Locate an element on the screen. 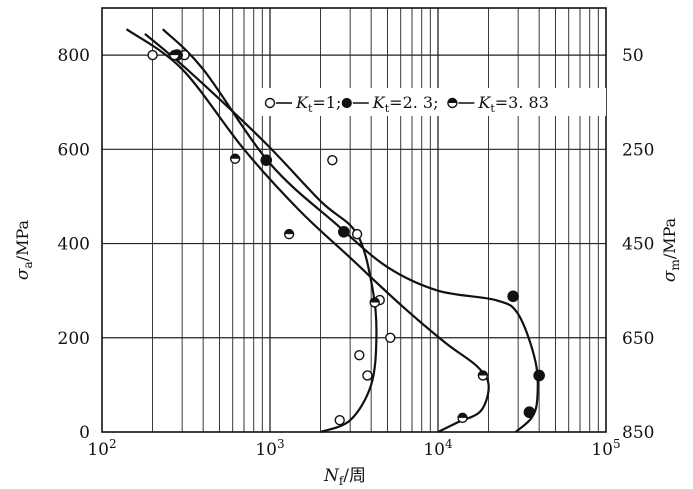  y2-axis-label: σm/MPa is located at coordinates (671, 249).